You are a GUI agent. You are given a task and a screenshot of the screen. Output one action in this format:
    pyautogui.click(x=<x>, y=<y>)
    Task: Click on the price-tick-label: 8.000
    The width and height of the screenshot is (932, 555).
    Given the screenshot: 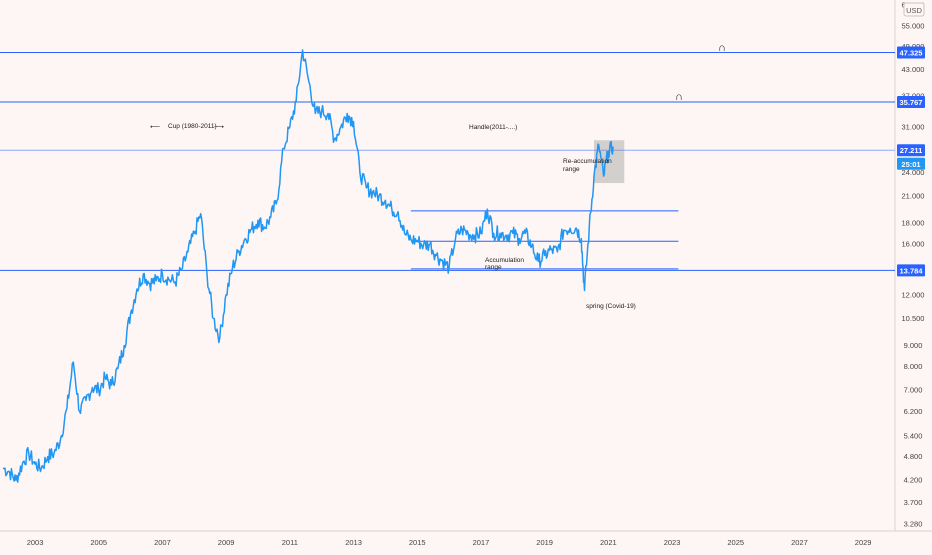 What is the action you would take?
    pyautogui.click(x=913, y=366)
    